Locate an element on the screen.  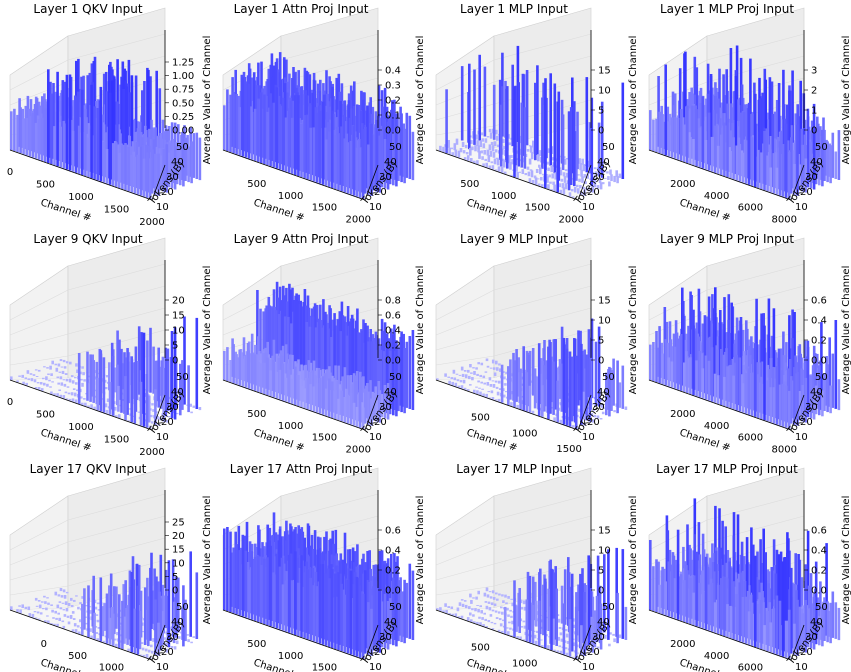
z-tick-label: 15 is located at coordinates (604, 71).